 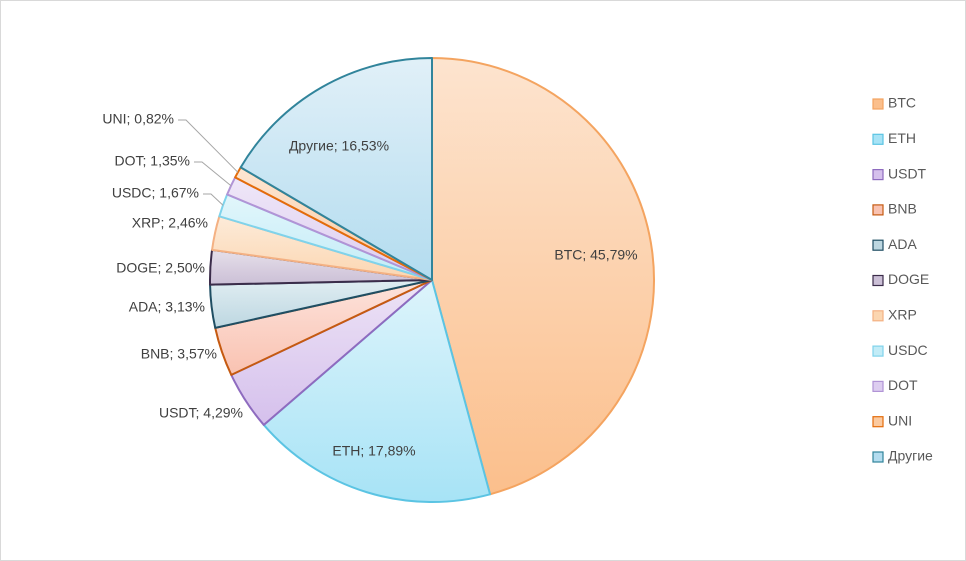 What do you see at coordinates (902, 244) in the screenshot?
I see `legend-label-ada: ADA` at bounding box center [902, 244].